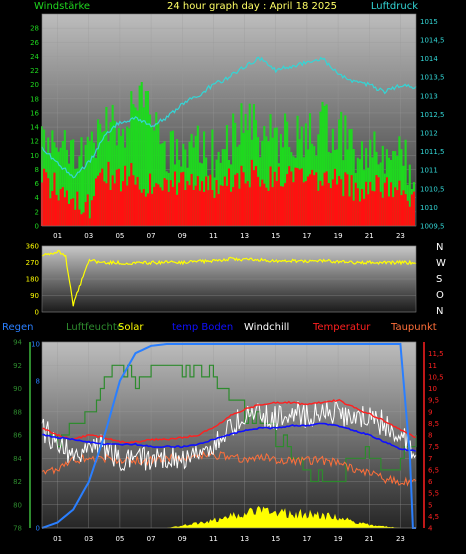 The width and height of the screenshot is (466, 554). What do you see at coordinates (430, 436) in the screenshot?
I see `ytick-temperature: 8` at bounding box center [430, 436].